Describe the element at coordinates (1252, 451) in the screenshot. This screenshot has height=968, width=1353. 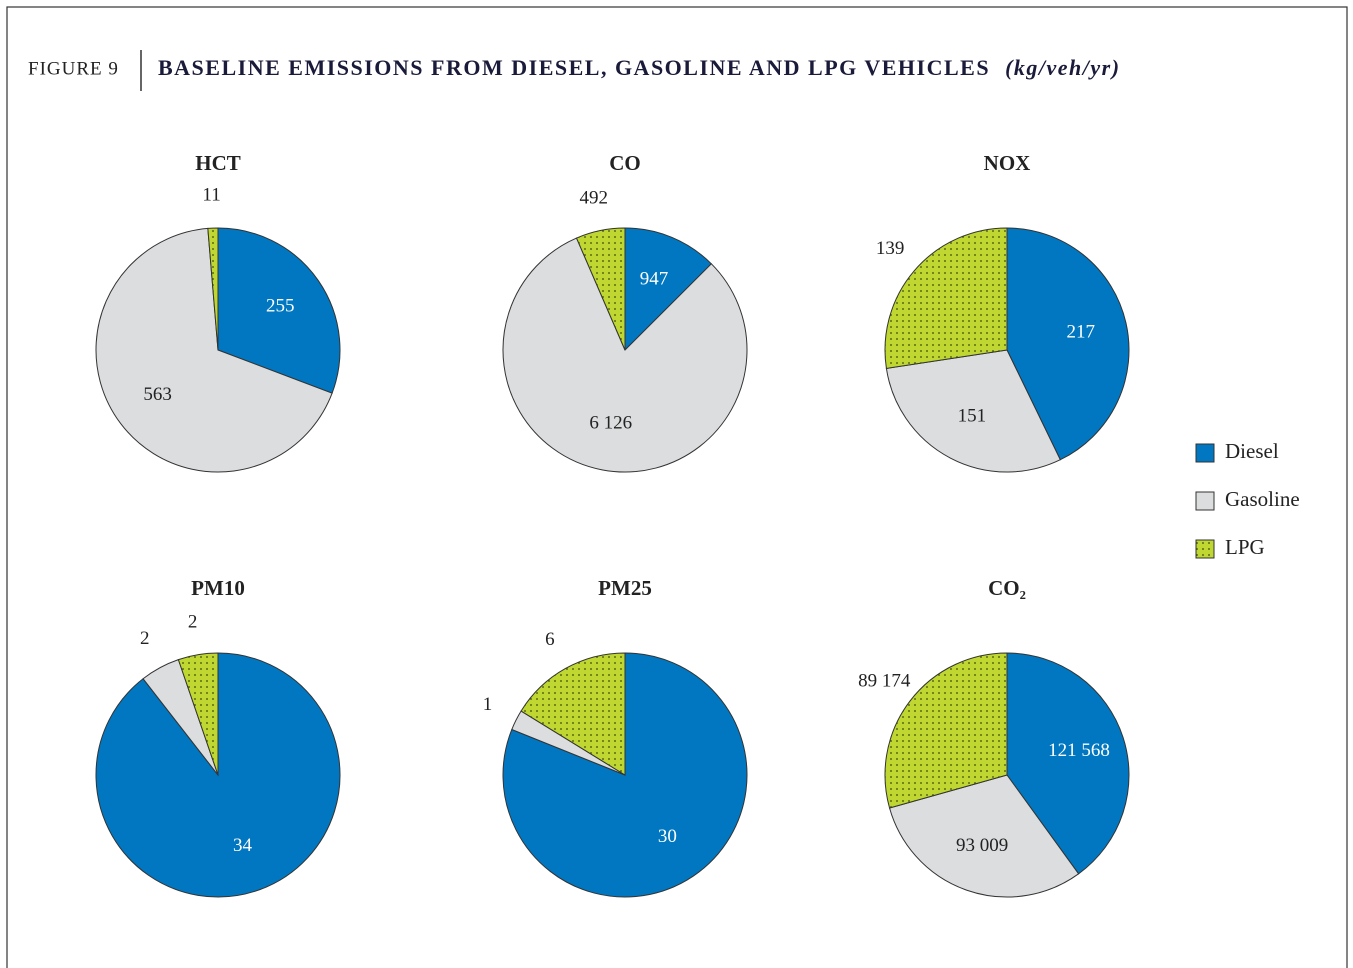
I see `legend-label: Diesel` at that location.